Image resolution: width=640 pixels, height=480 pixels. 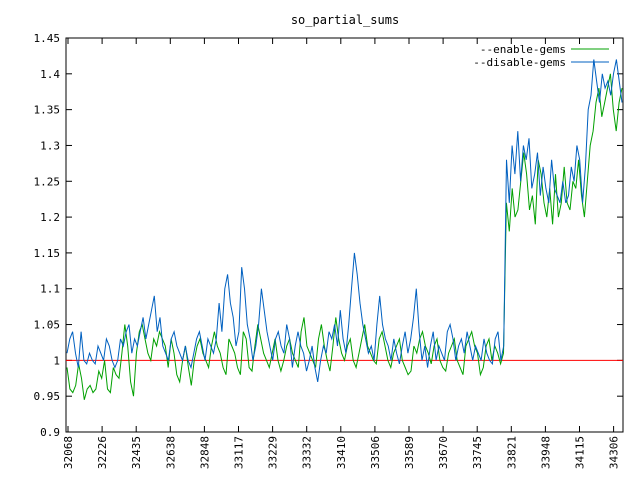 I want to click on y-tick-label: 1.4, so click(x=50, y=74).